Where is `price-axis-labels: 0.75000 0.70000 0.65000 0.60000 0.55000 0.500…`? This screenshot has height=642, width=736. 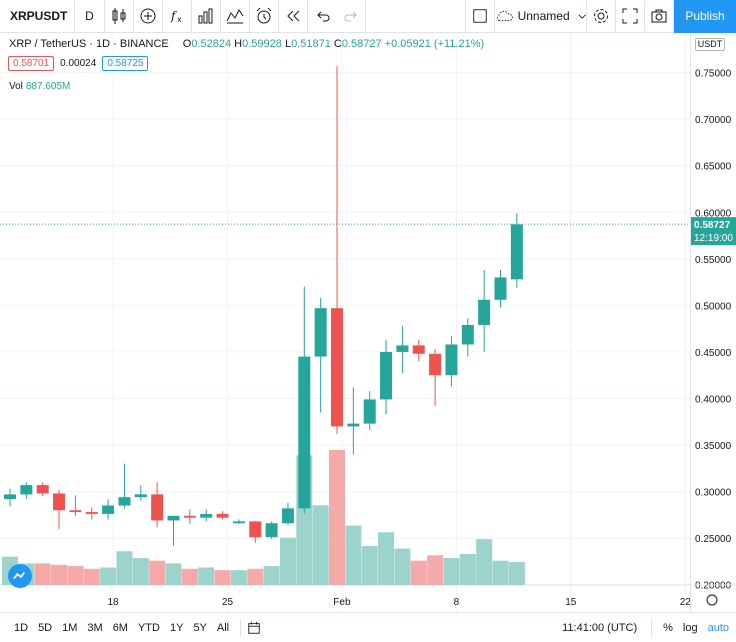
price-axis-labels: 0.75000 0.70000 0.65000 0.60000 0.55000 0.500… is located at coordinates (713, 337).